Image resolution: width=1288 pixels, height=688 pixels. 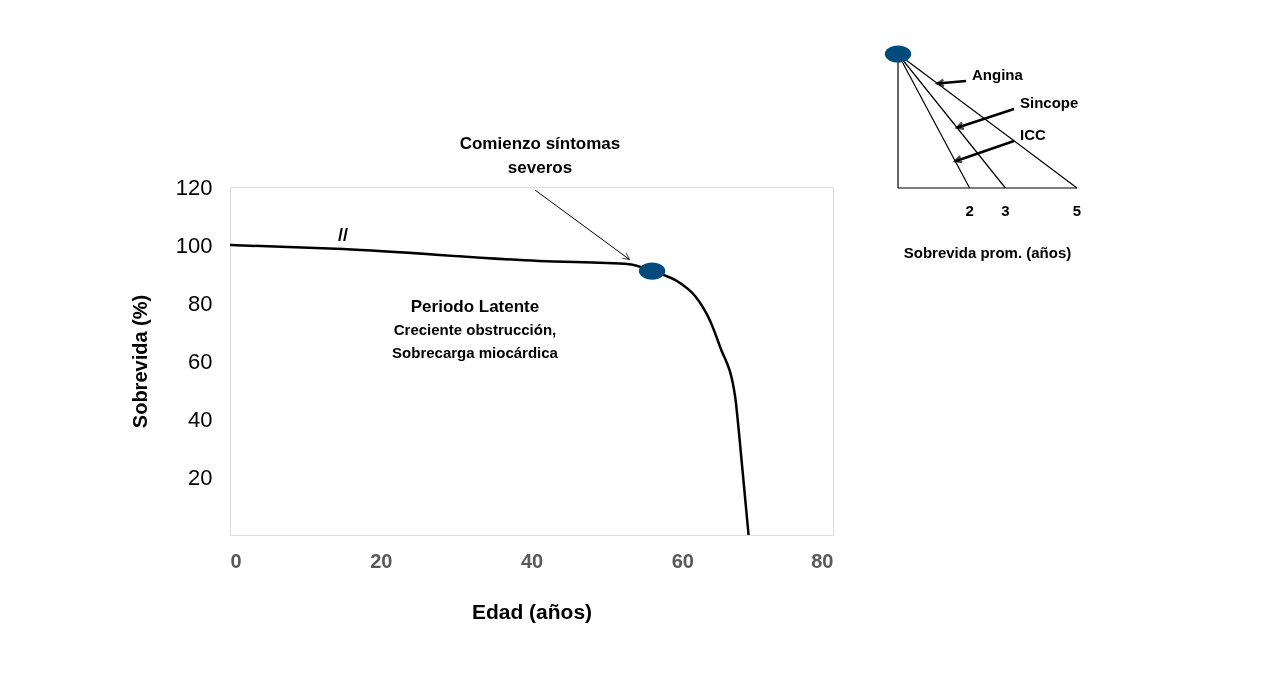 I want to click on annotation: Periodo Latente, so click(x=475, y=306).